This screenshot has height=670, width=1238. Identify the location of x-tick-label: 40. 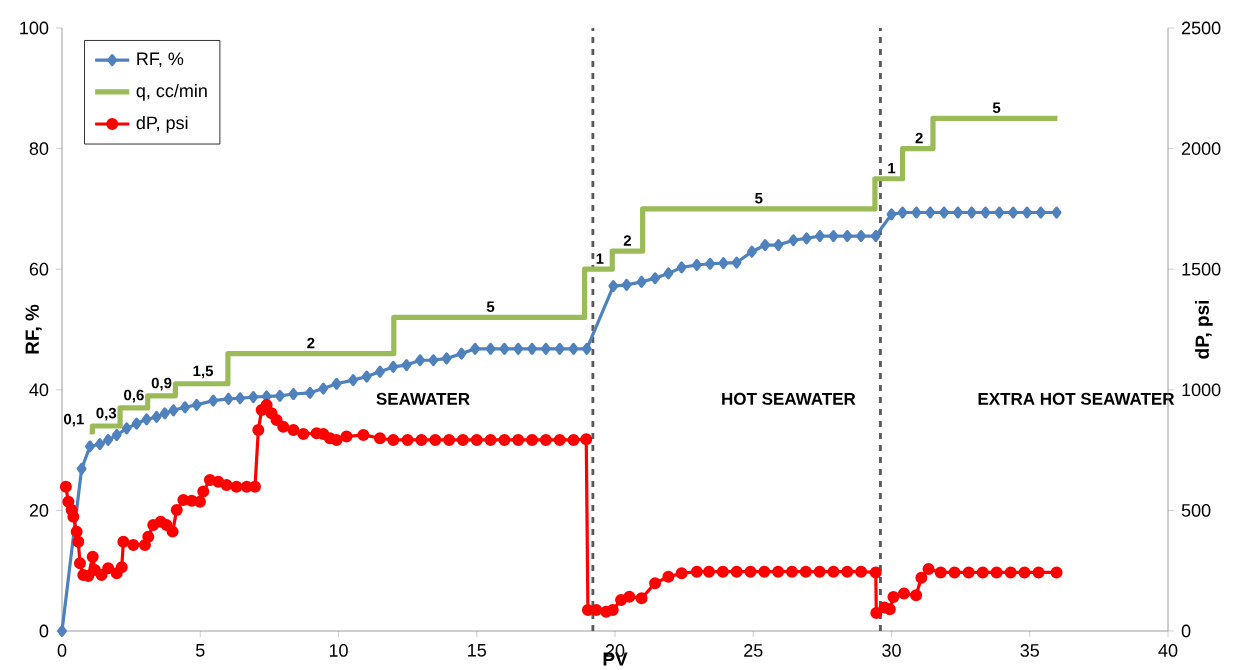
(1168, 650).